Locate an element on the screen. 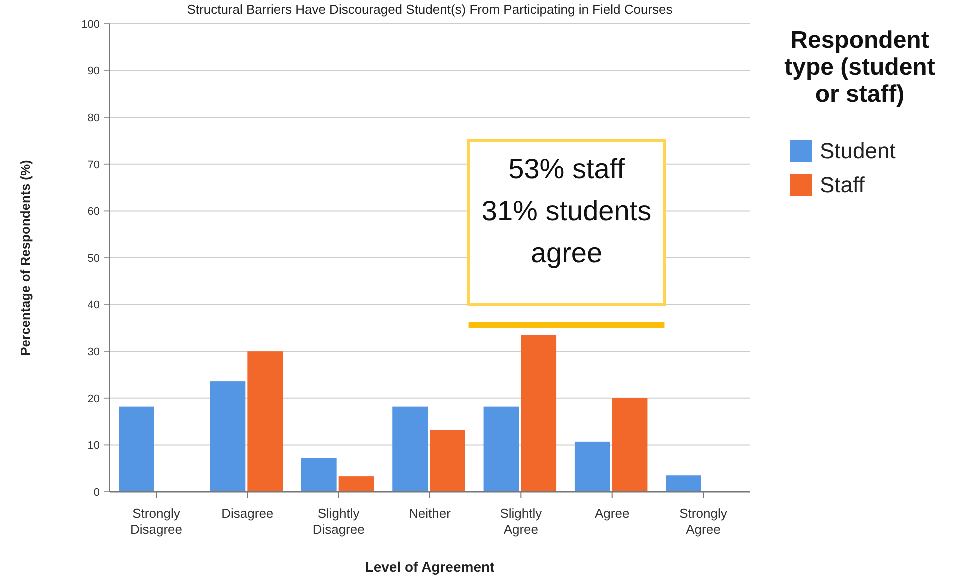  y-tick-label: 20 is located at coordinates (94, 399).